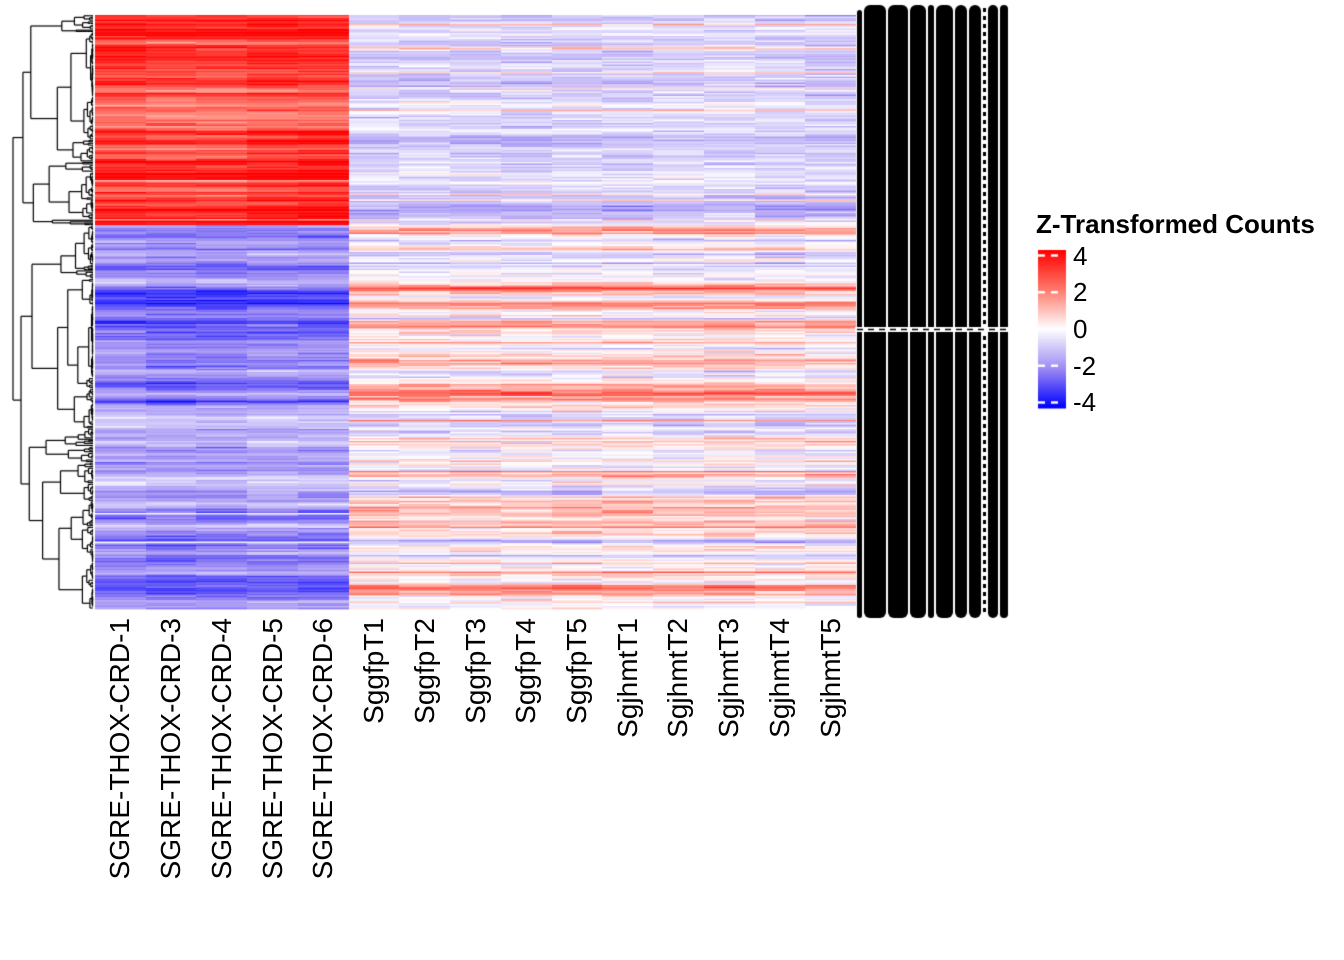  I want to click on column-label-SgjhmtT4: SgjhmtT4, so click(779, 678).